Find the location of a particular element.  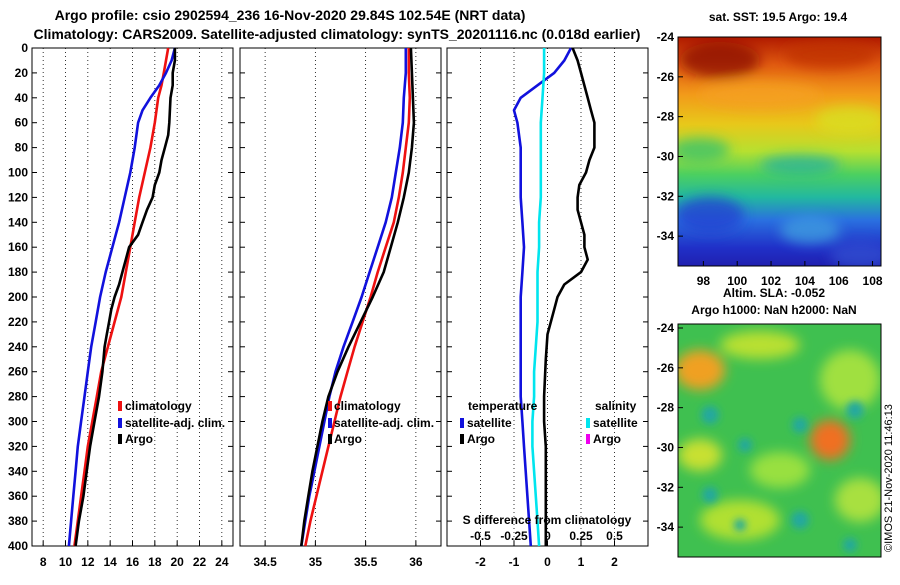

depth-tick-label: 20 is located at coordinates (22, 73).